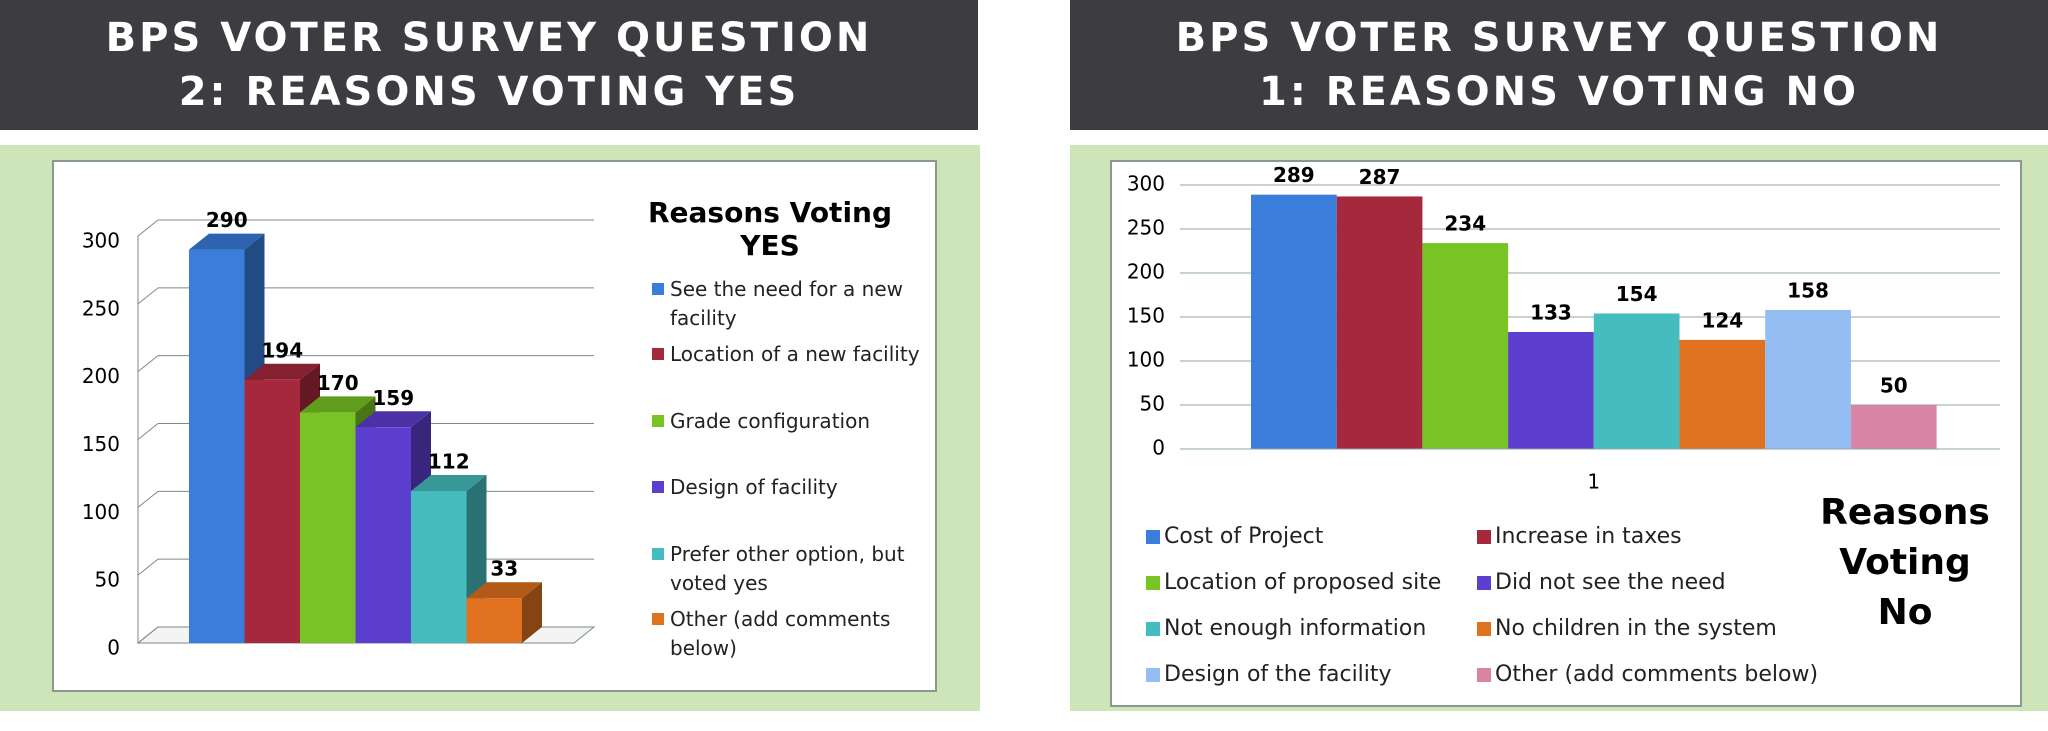 This screenshot has height=731, width=2048. I want to click on legend-label: See the need for a new facility, so click(786, 303).